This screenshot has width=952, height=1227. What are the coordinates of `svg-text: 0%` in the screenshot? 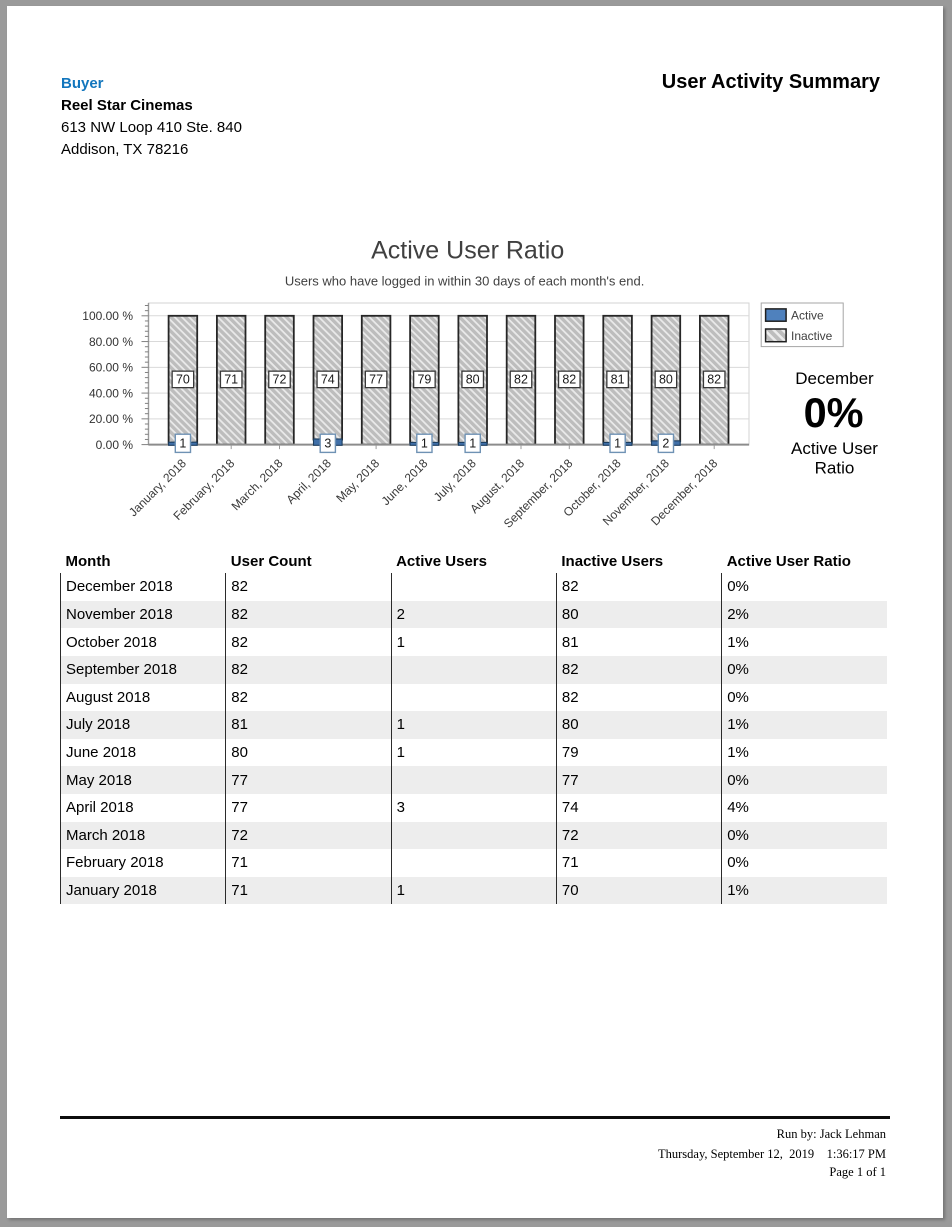 It's located at (834, 412).